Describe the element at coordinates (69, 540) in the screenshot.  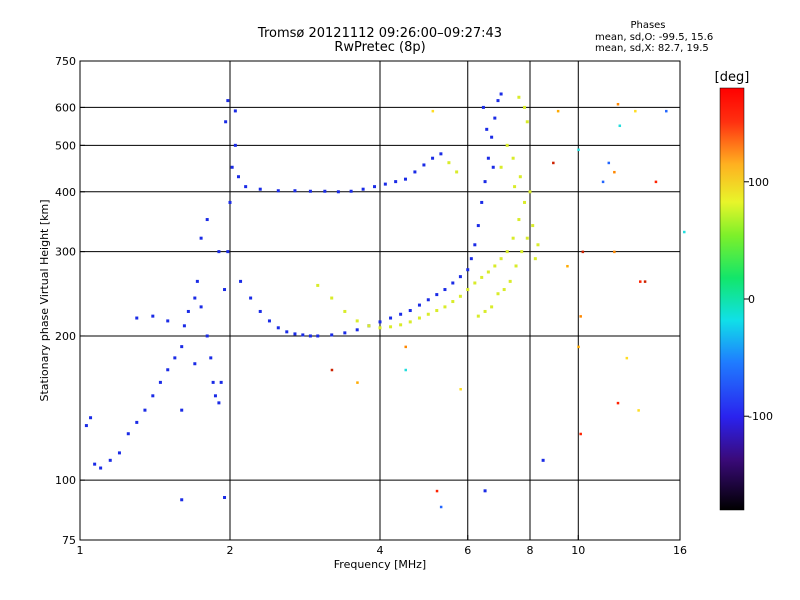
I see `y-tick-label: 75` at that location.